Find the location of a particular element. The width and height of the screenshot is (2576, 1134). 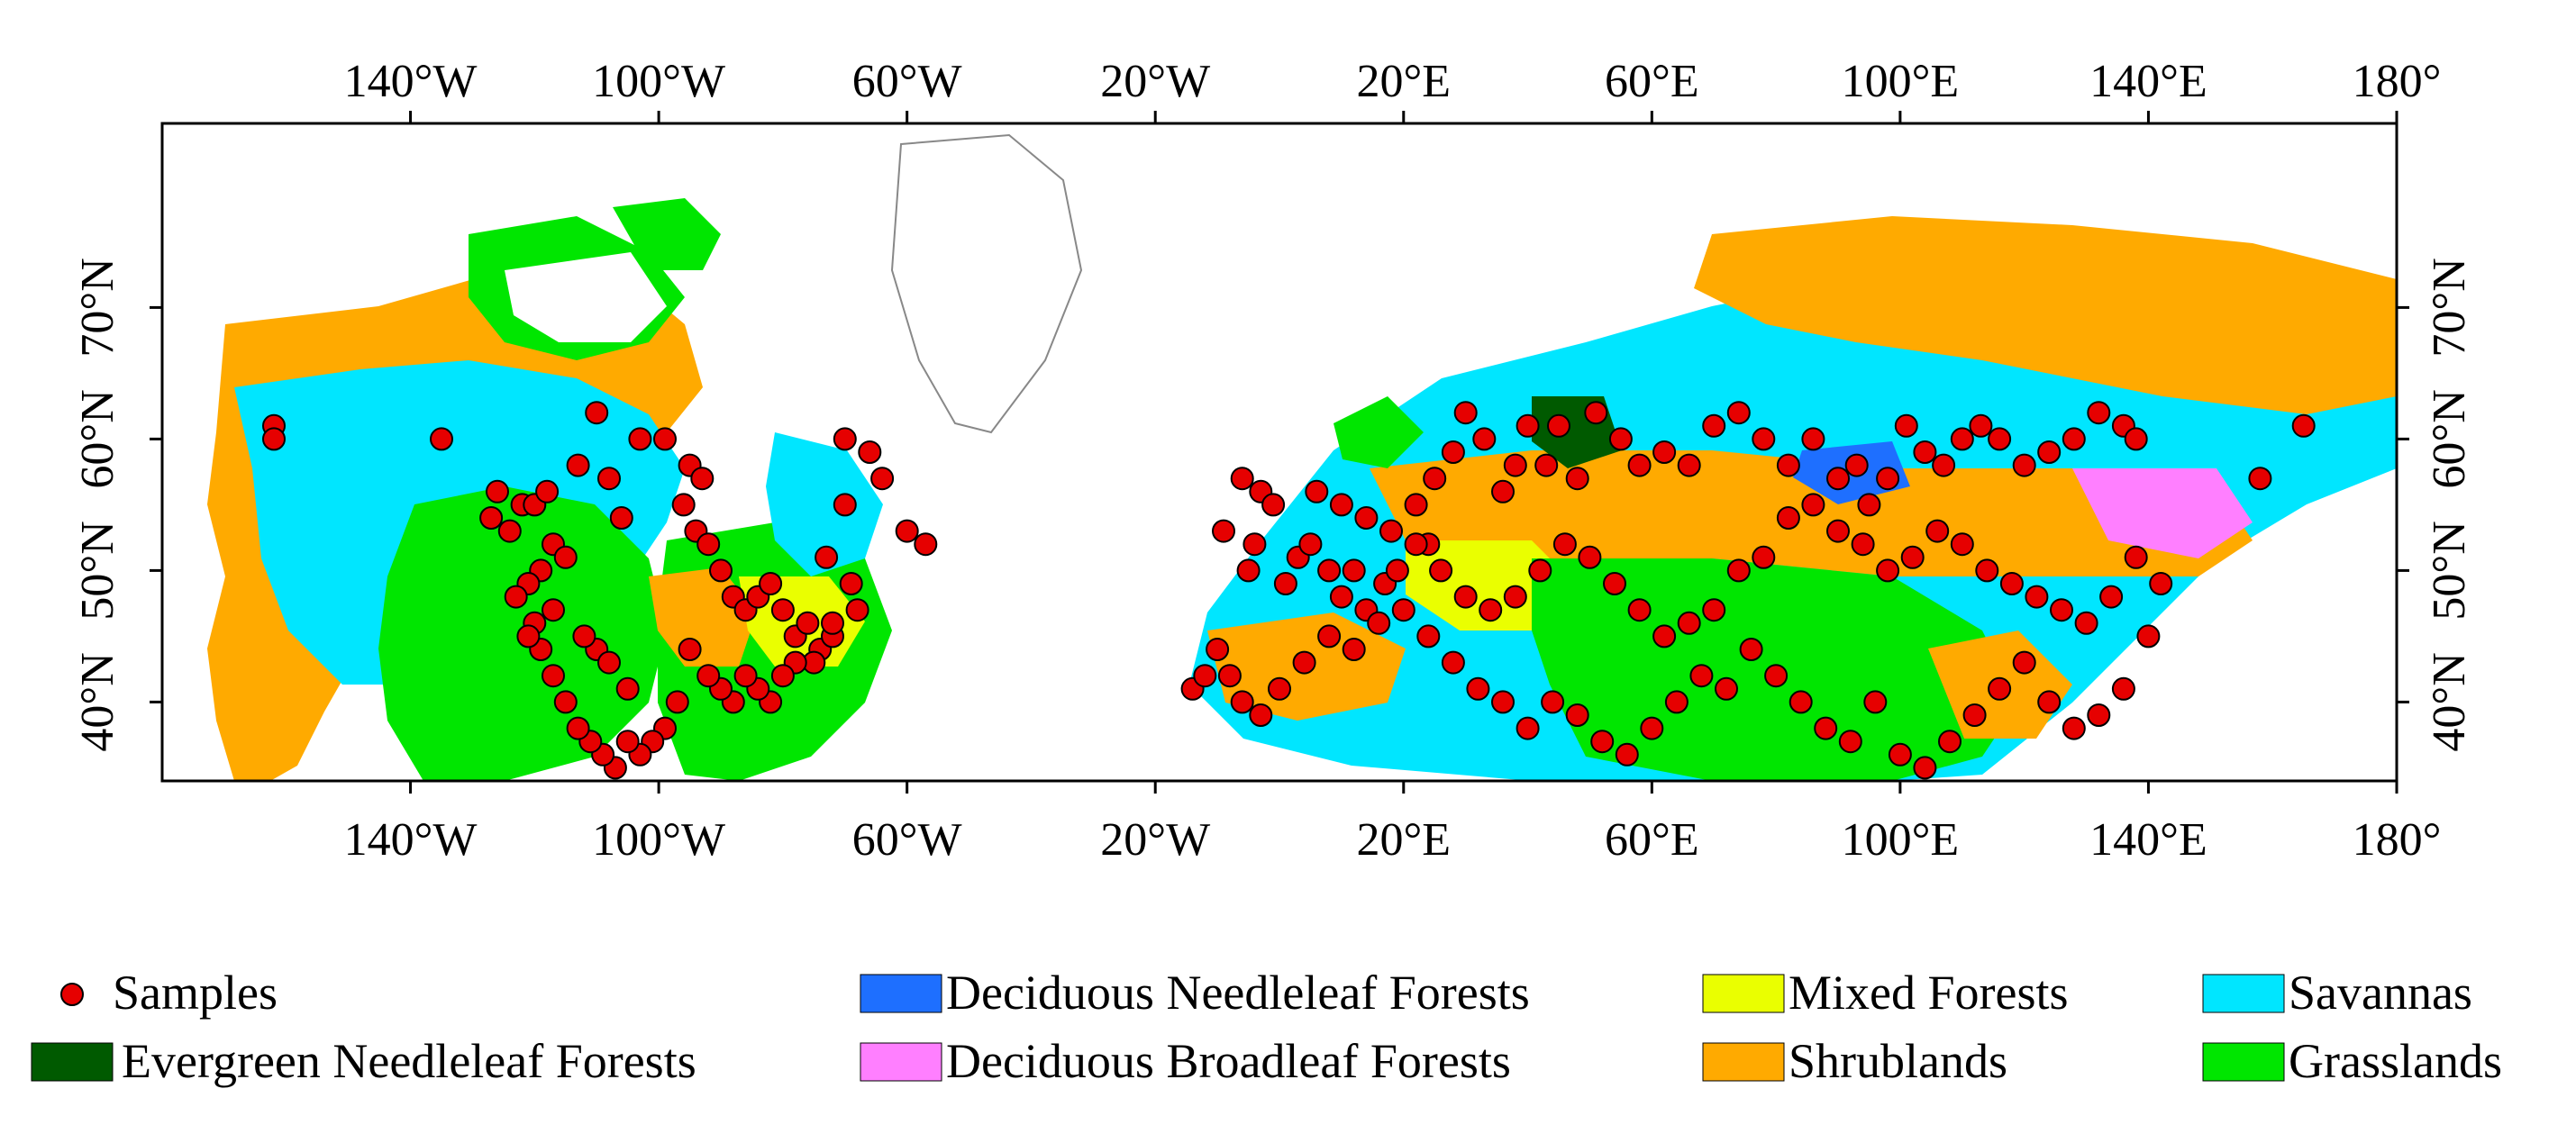

lat-tick-label-right: 70°N is located at coordinates (2449, 307).